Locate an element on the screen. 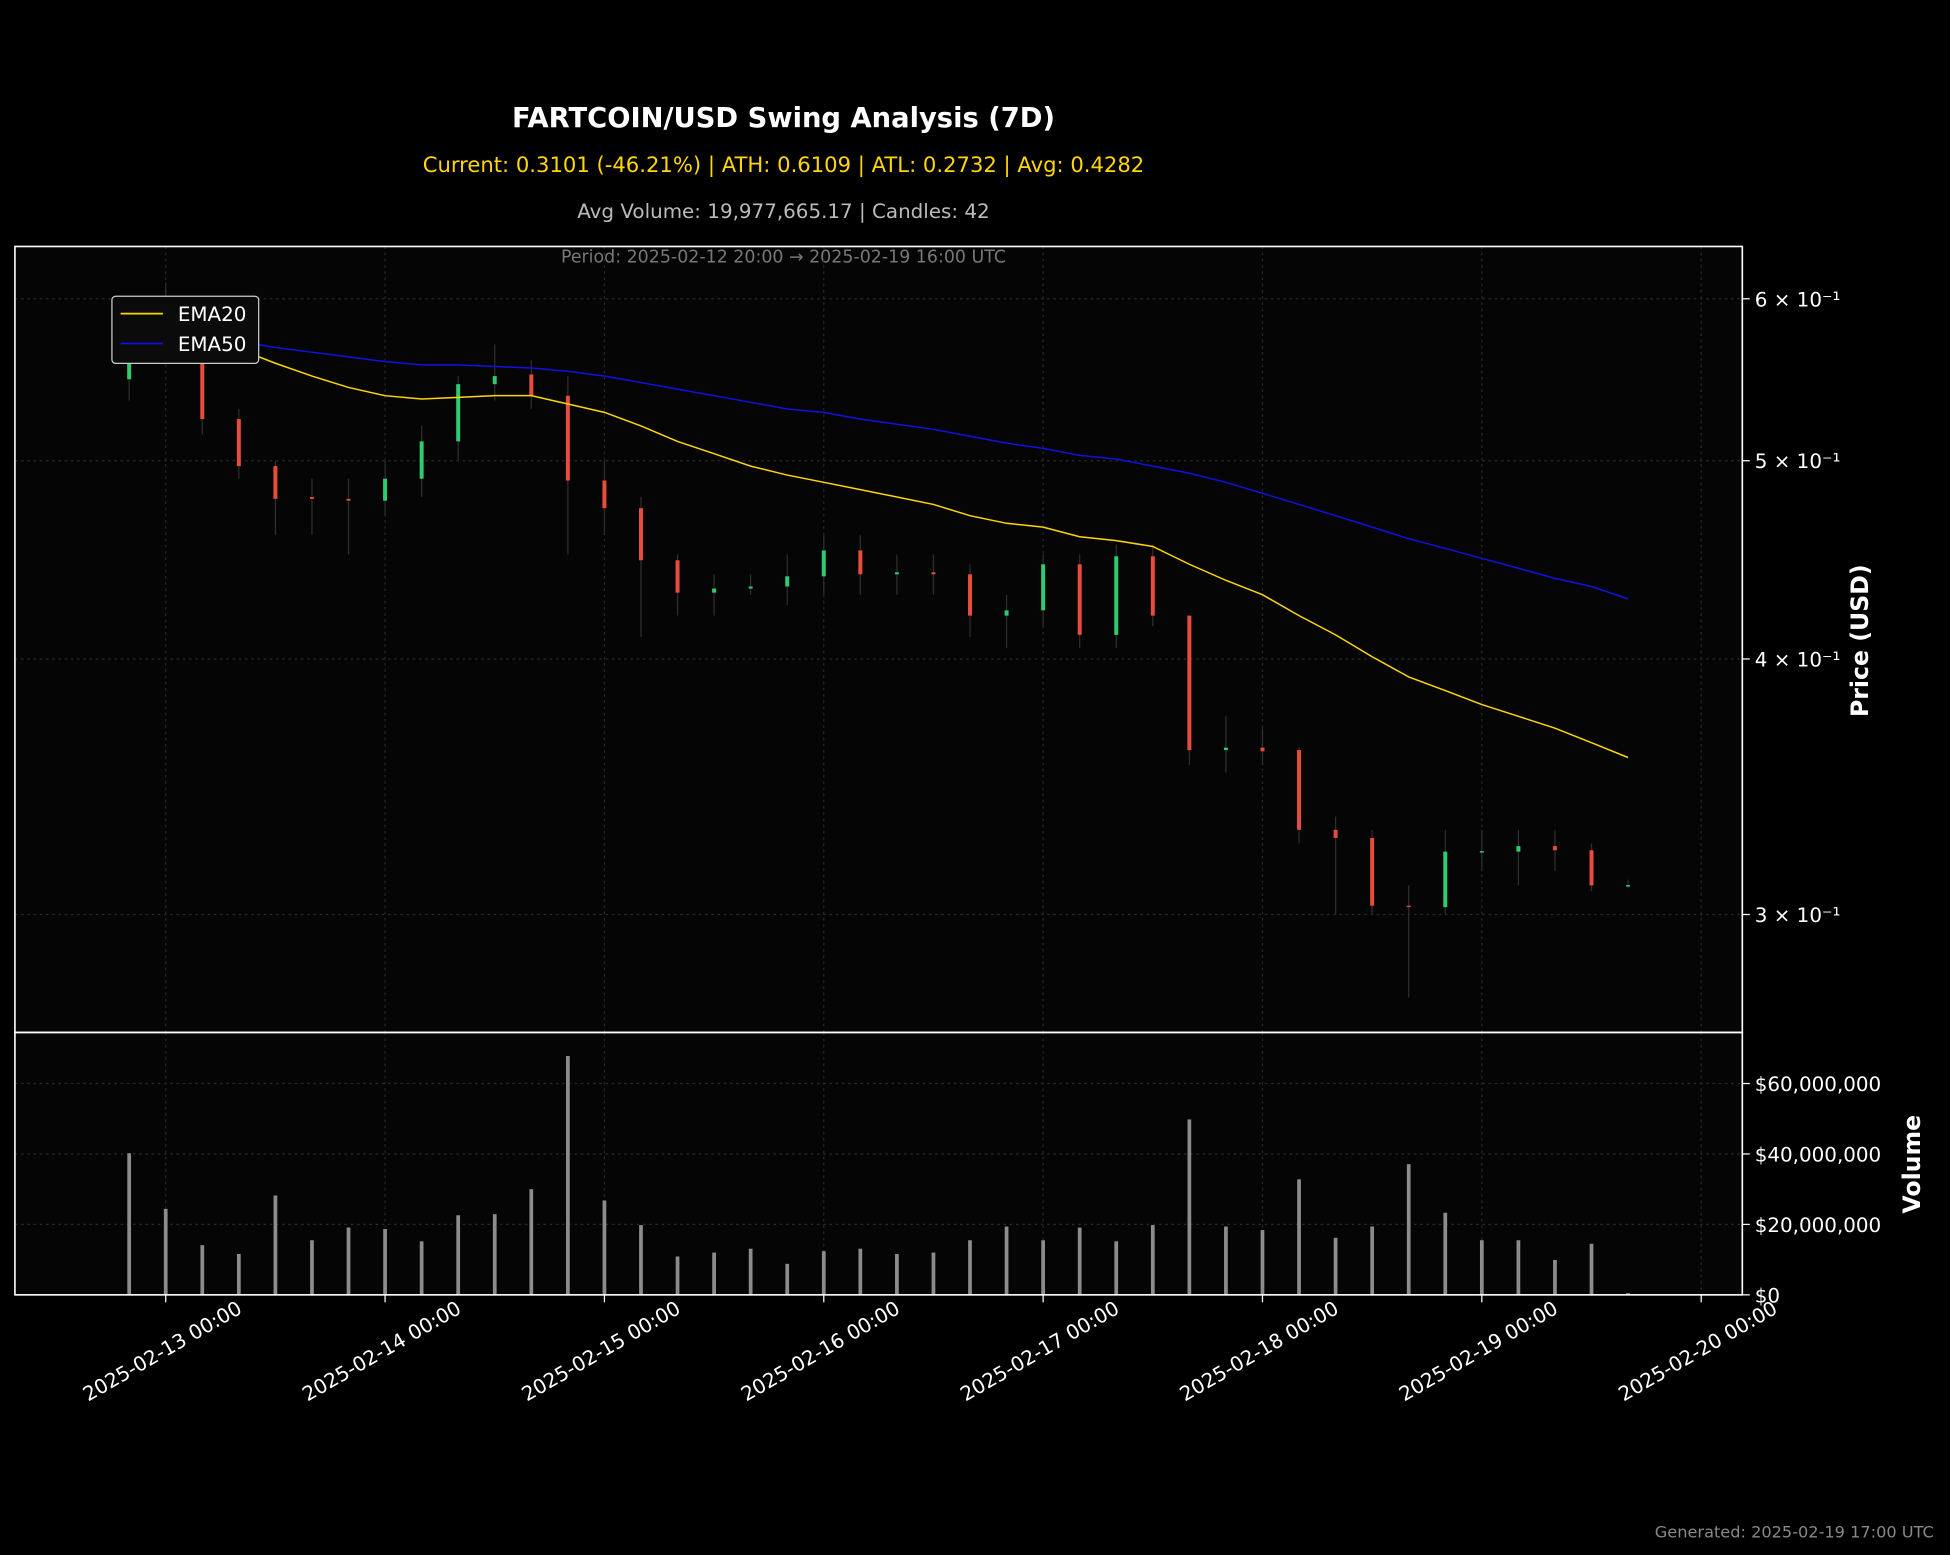 The width and height of the screenshot is (1950, 1555). chart-title: FARTCOIN/USD Swing Analysis (7D) is located at coordinates (783, 118).